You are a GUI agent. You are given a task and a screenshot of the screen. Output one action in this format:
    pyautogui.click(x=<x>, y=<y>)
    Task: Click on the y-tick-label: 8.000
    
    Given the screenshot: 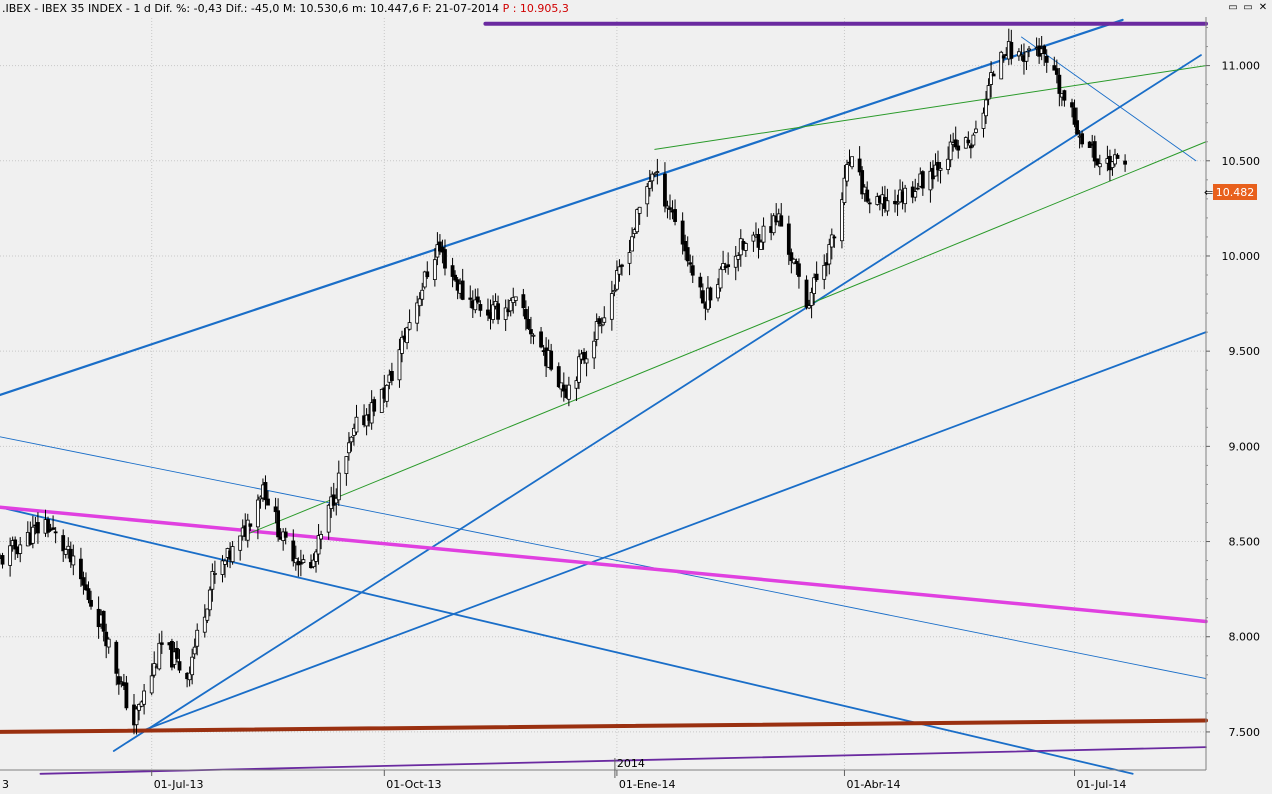 What is the action you would take?
    pyautogui.click(x=1245, y=637)
    